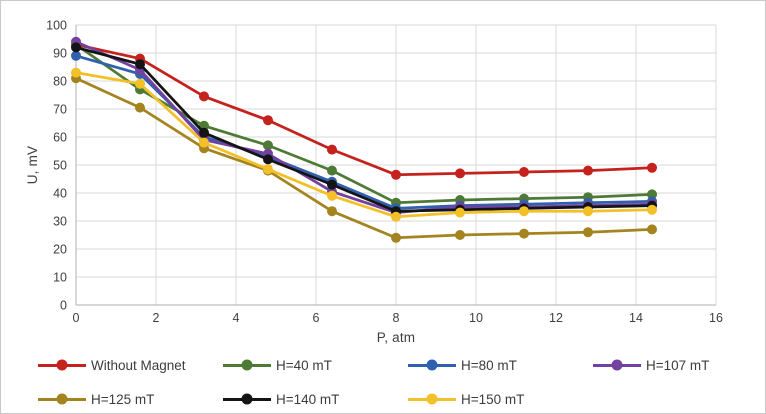 The image size is (766, 414). Describe the element at coordinates (138, 365) in the screenshot. I see `legend-label: Without Magnet` at that location.